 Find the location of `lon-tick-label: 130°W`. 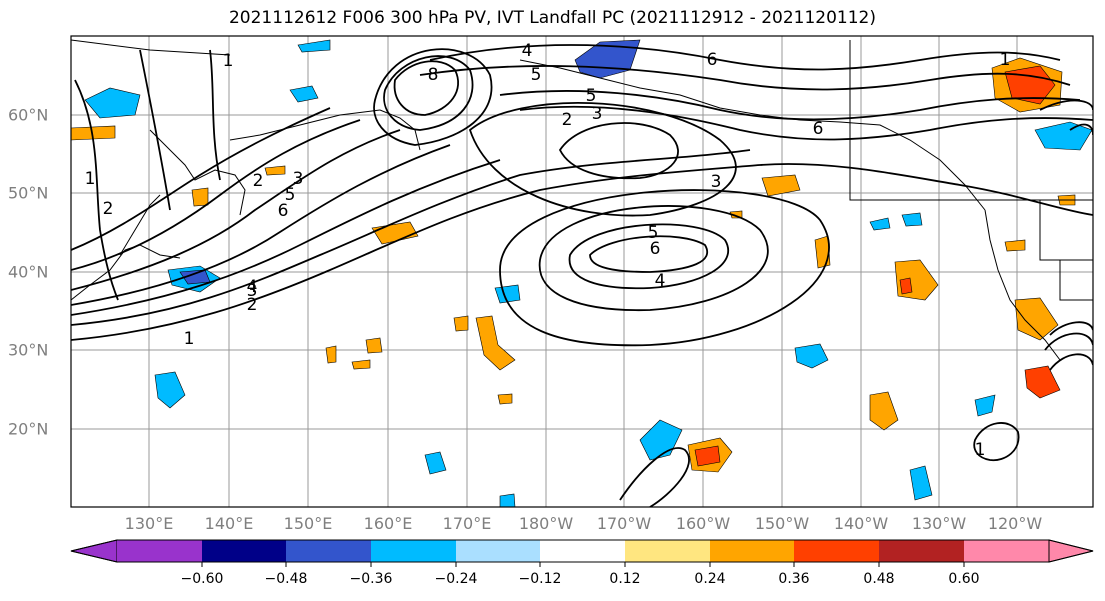

lon-tick-label: 130°W is located at coordinates (939, 523).